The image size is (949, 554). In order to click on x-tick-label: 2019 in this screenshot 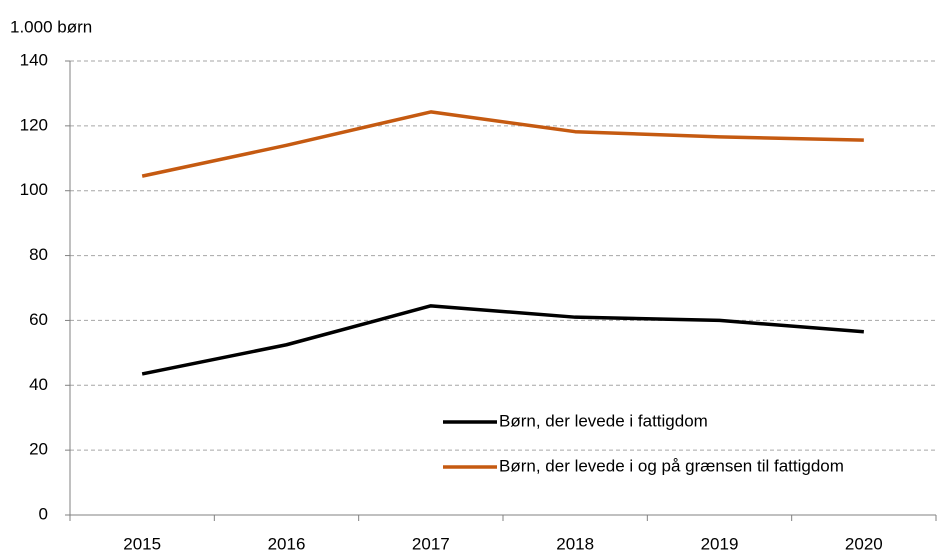, I will do `click(720, 543)`.